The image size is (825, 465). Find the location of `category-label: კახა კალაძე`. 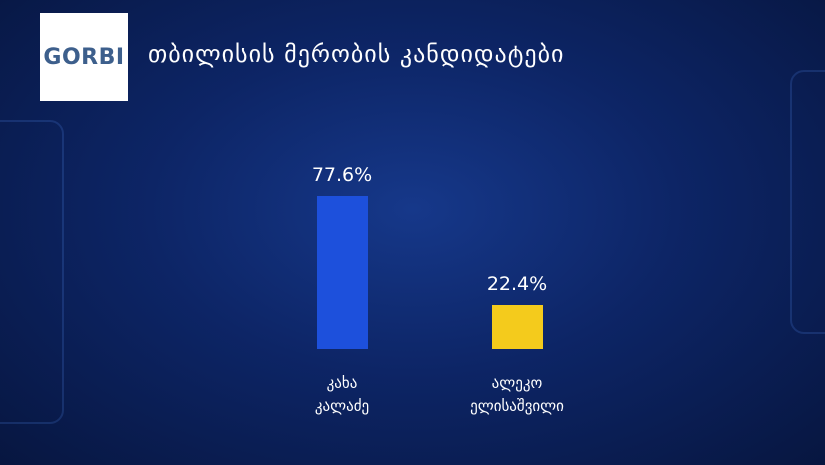

category-label: კახა კალაძე is located at coordinates (342, 394).